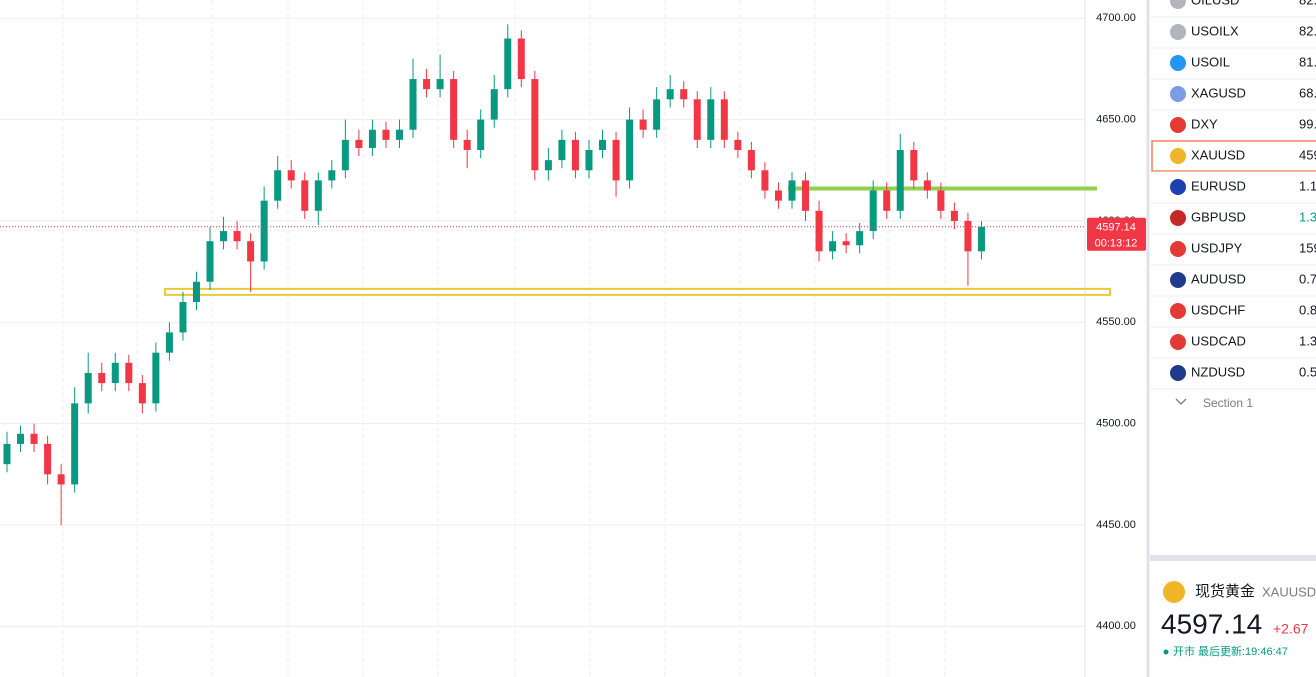 This screenshot has height=677, width=1316. What do you see at coordinates (1215, 3) in the screenshot?
I see `symbol-name: OILUSD` at bounding box center [1215, 3].